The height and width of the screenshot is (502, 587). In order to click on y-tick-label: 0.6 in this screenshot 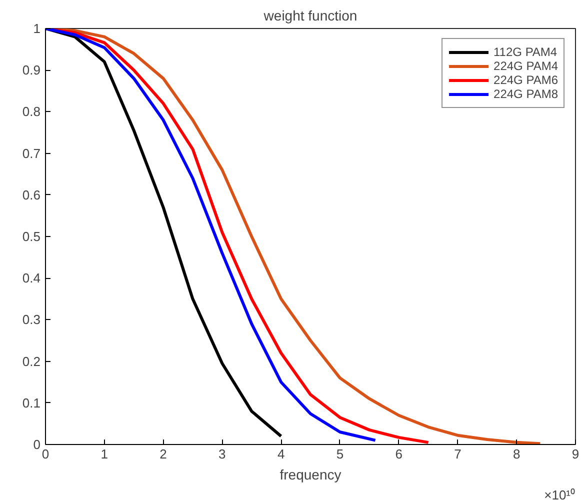, I will do `click(31, 194)`.